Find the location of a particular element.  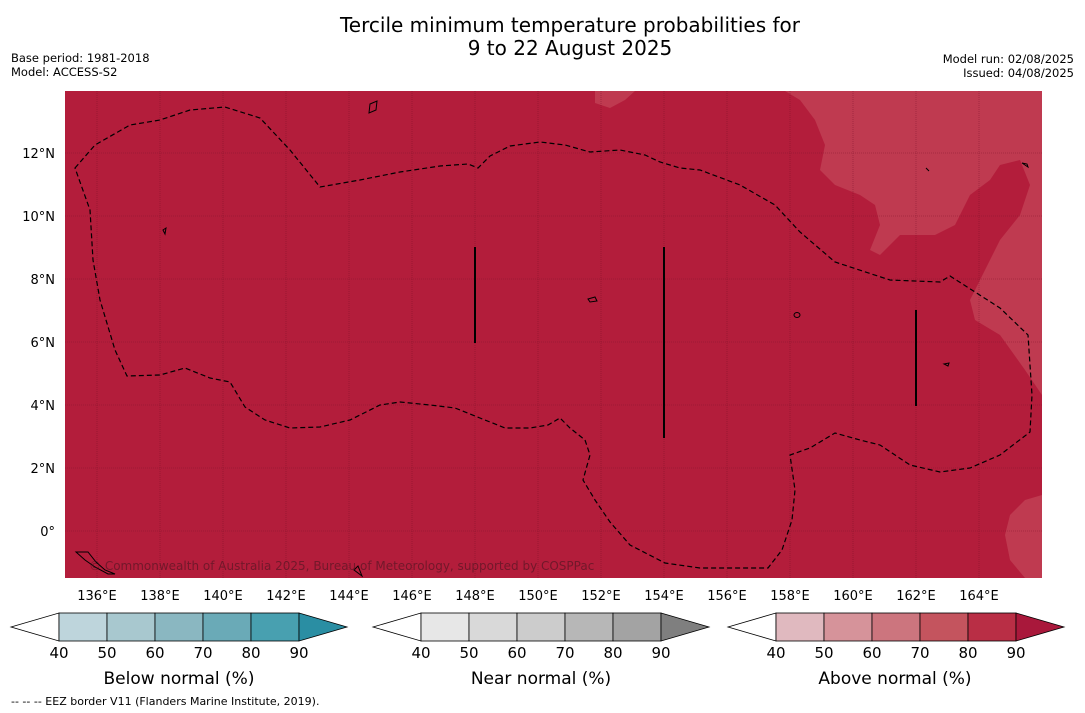

lat-tick-label: 12°N is located at coordinates (38, 154).